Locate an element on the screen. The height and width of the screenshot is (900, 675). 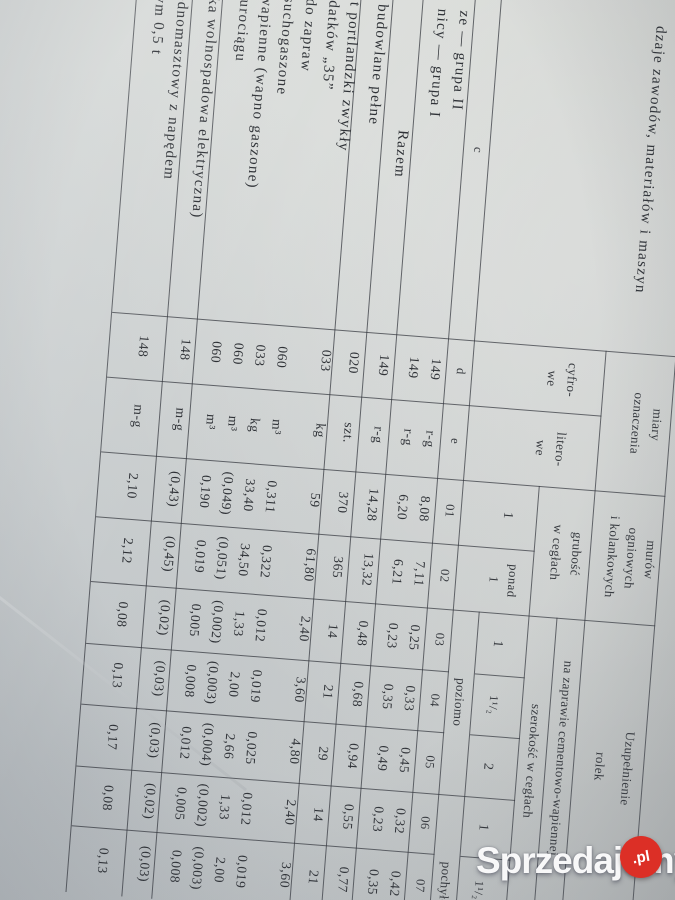
row-name: suchogaszone is located at coordinates (284, 48).